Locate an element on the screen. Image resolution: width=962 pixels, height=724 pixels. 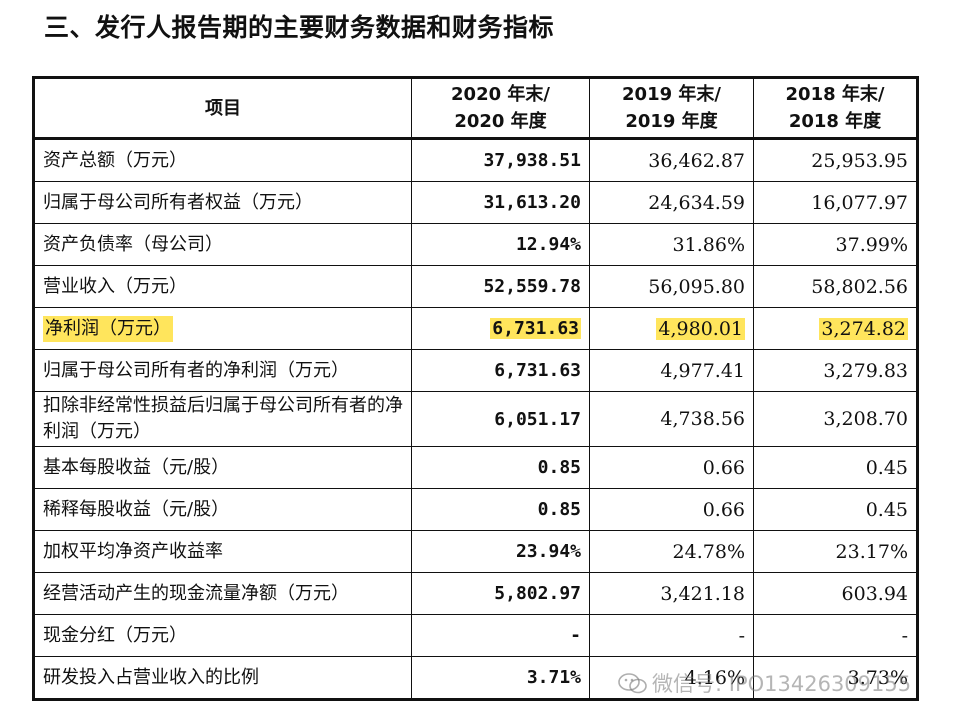
cell-value: 6,051.17 is located at coordinates (537, 419).